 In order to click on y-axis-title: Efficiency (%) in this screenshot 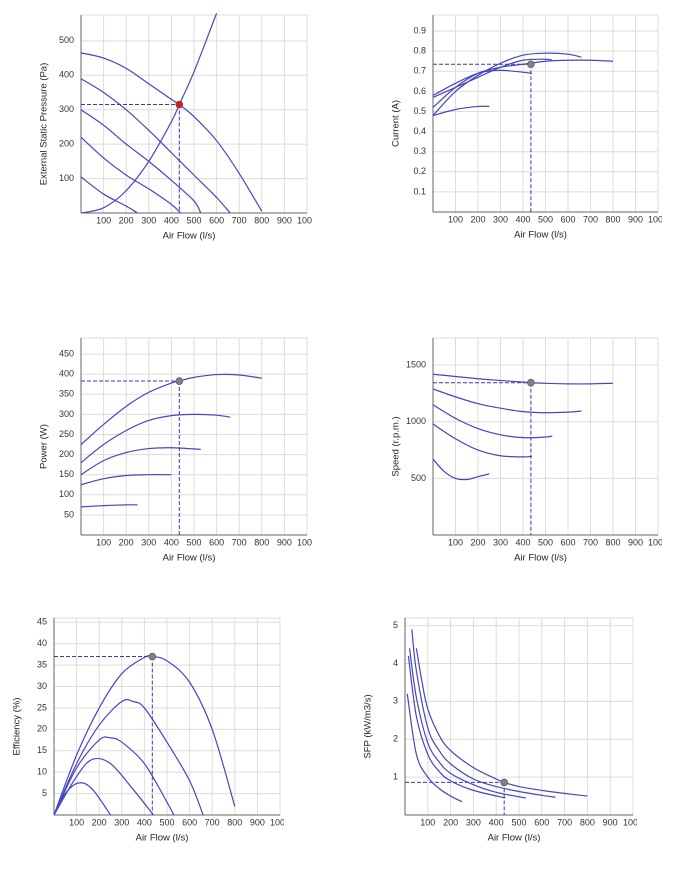, I will do `click(17, 727)`.